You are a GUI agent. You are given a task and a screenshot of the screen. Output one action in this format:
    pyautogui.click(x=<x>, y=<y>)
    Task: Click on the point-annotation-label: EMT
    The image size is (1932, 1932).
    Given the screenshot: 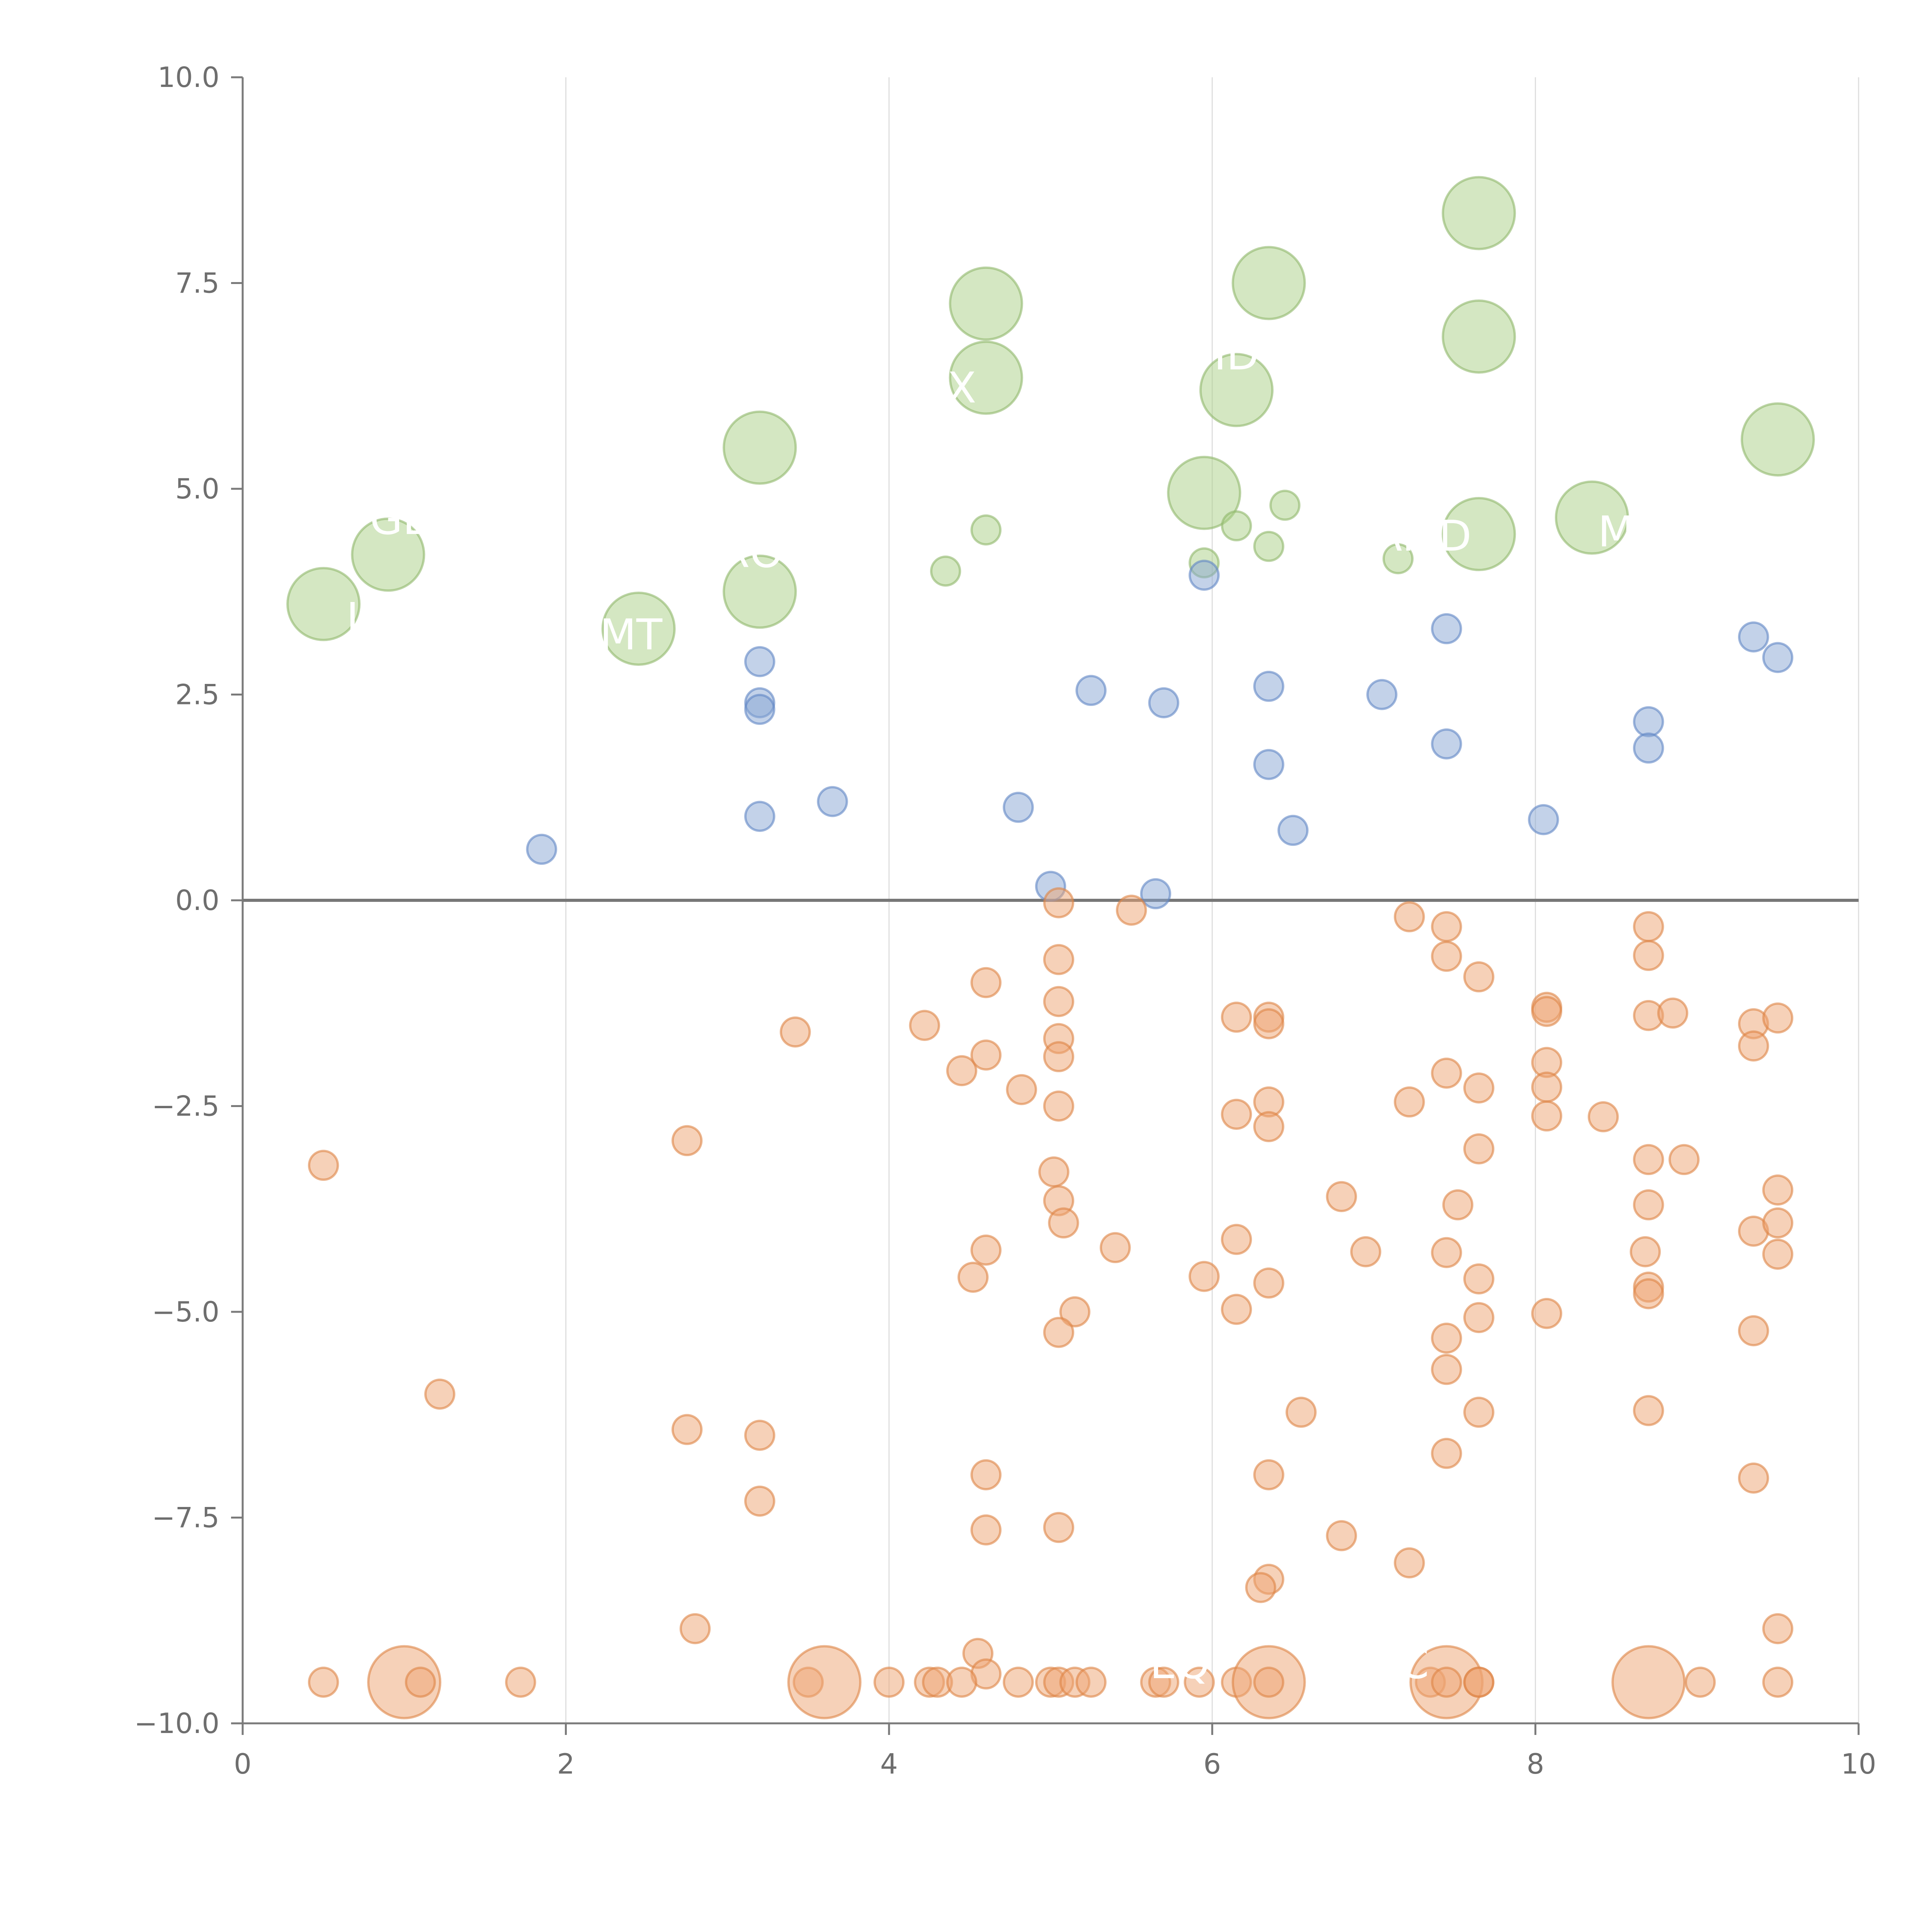 What is the action you would take?
    pyautogui.click(x=617, y=635)
    